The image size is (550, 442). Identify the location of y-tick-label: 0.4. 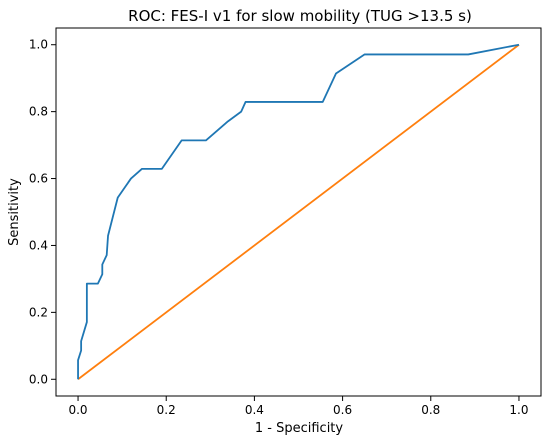
(38, 245).